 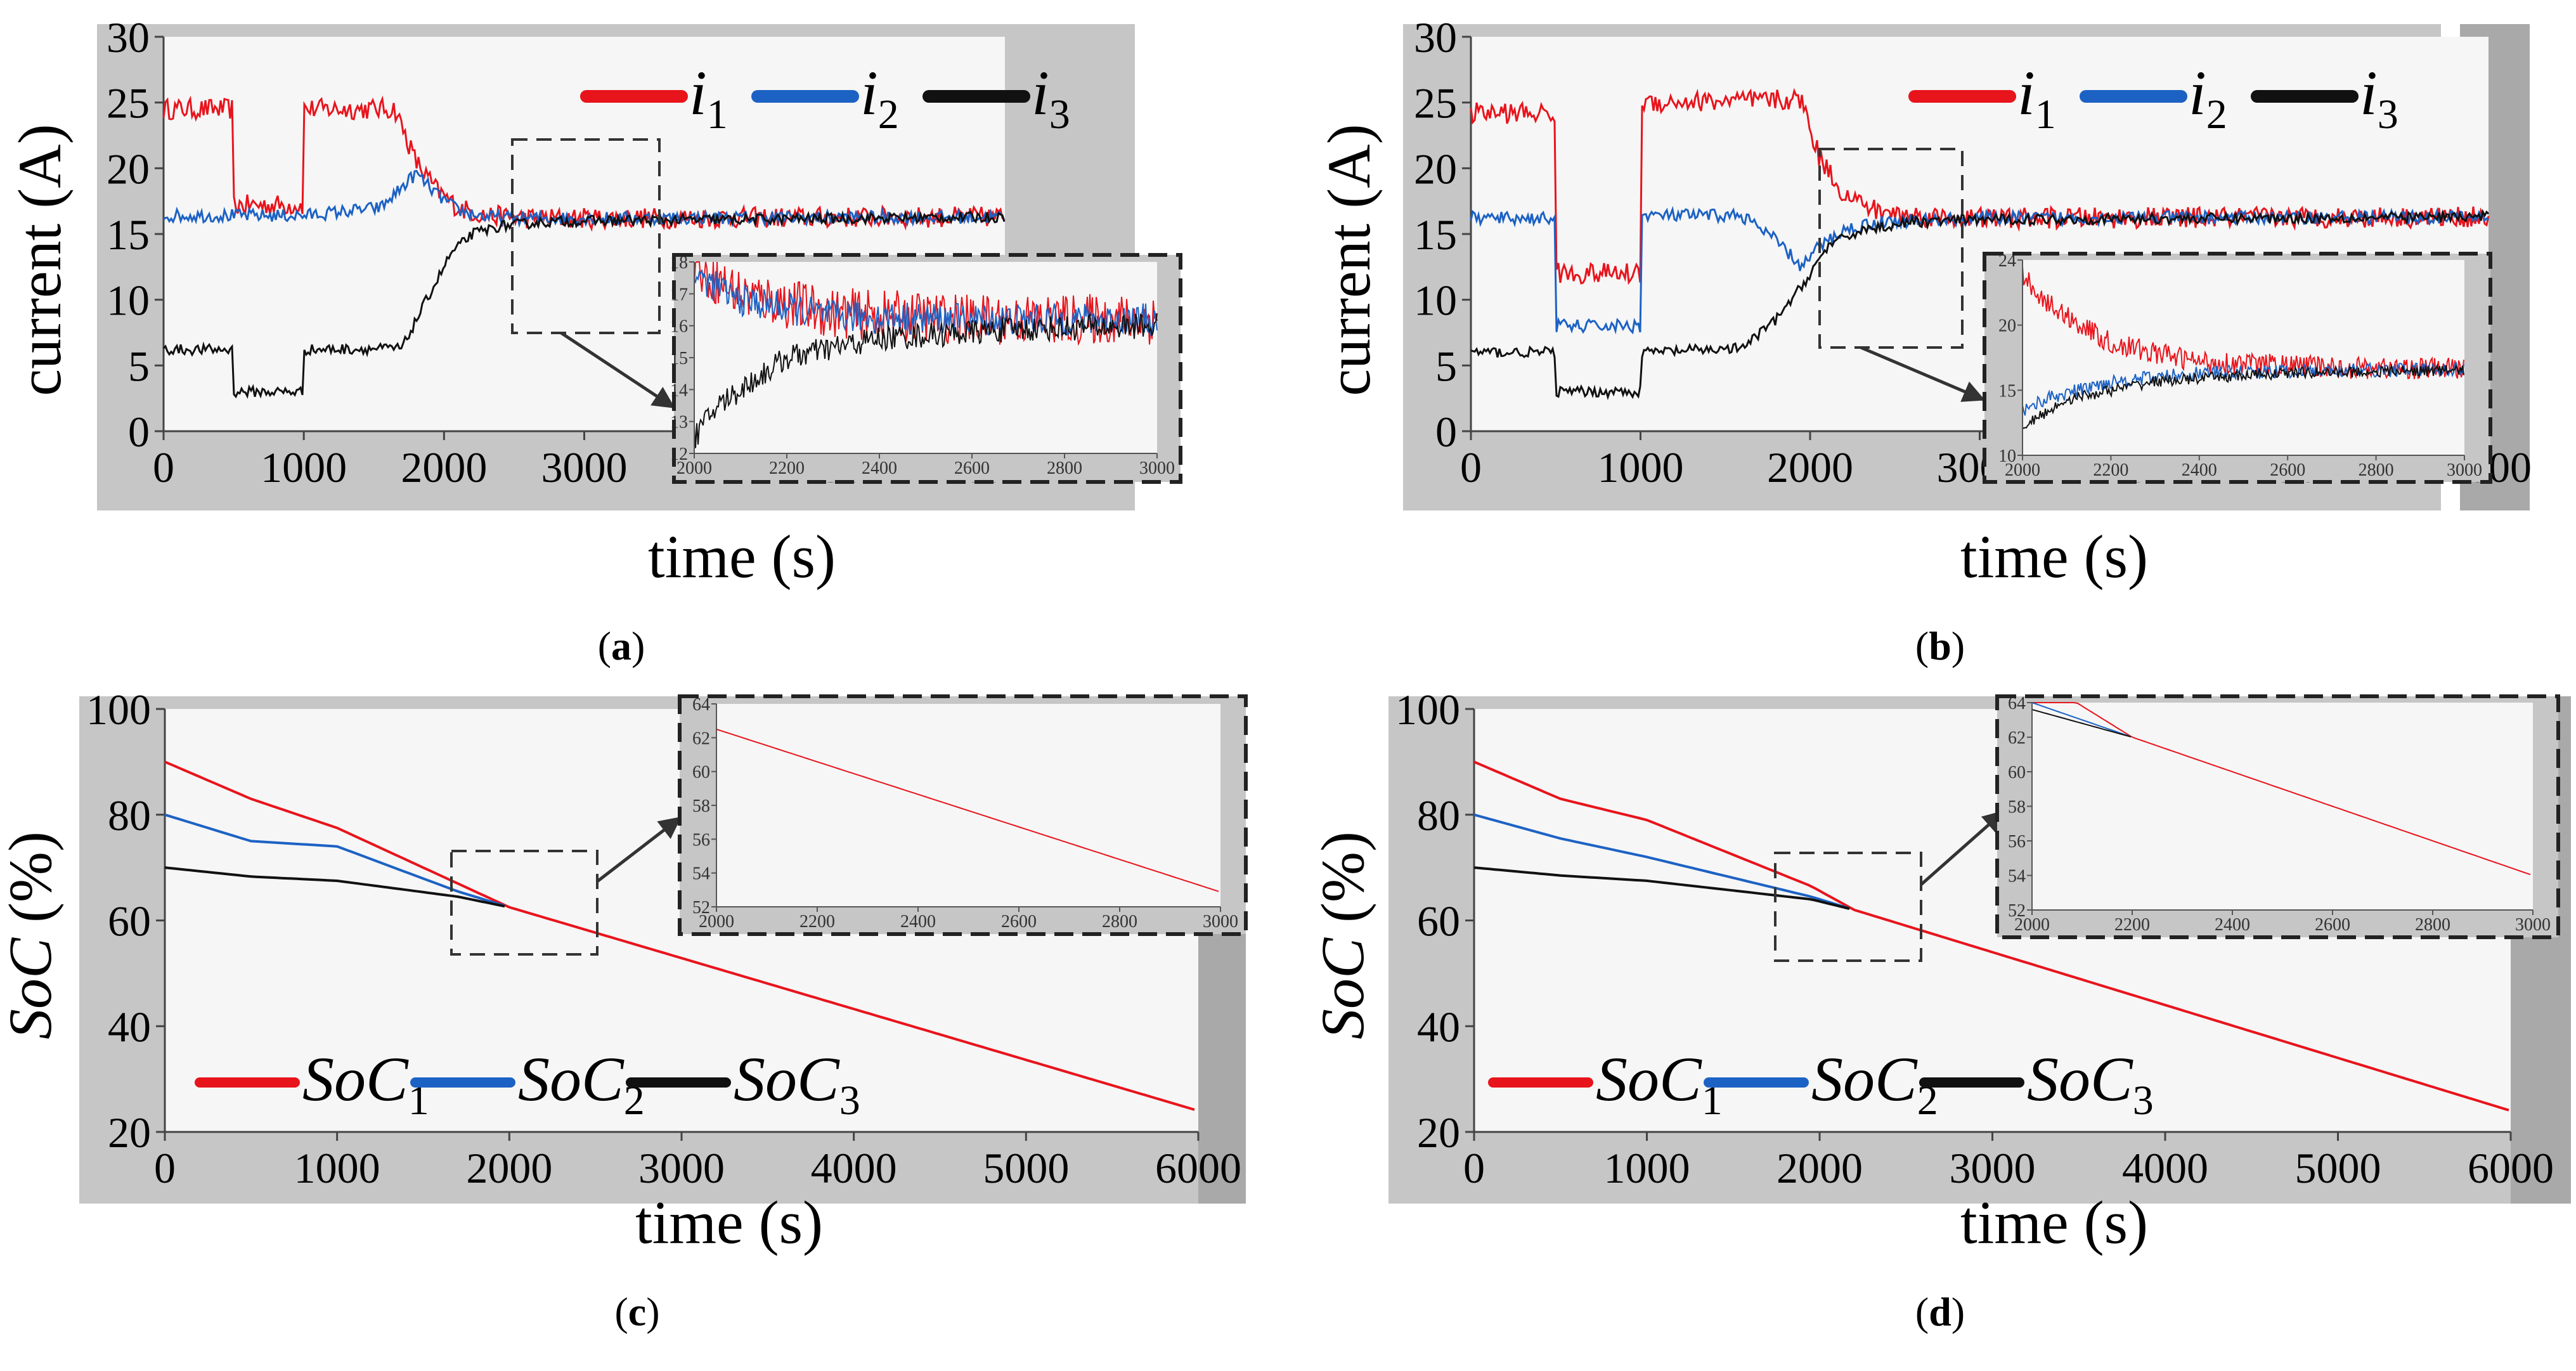 I want to click on series-line-i1, so click(x=584, y=163).